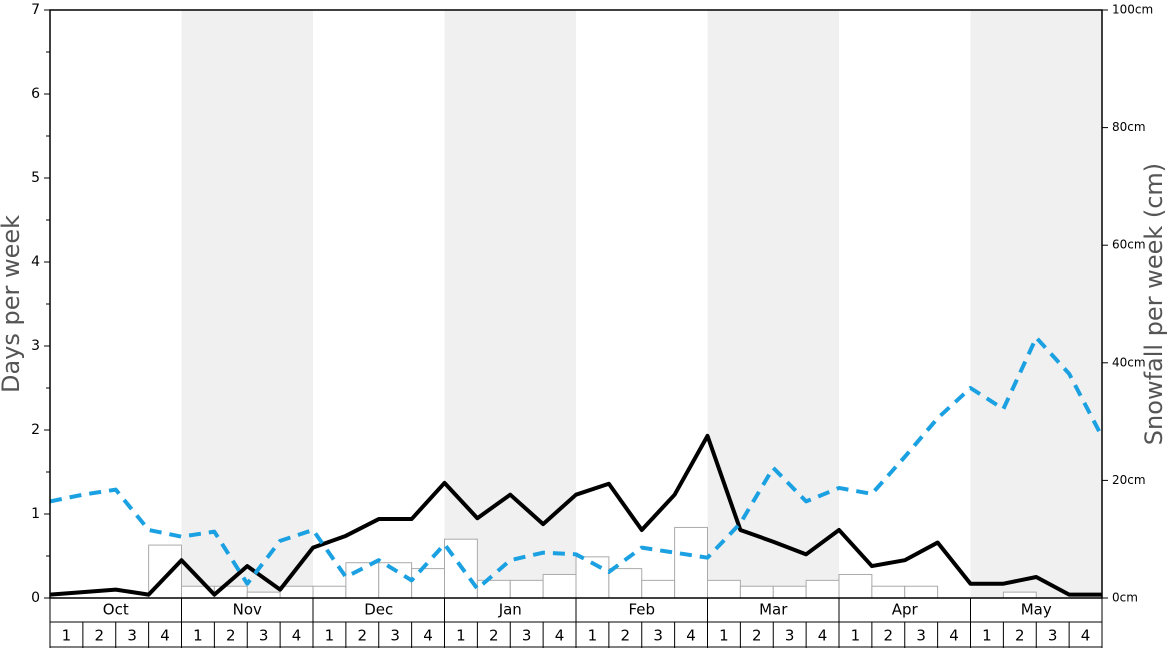  I want to click on month-label: Jan, so click(510, 610).